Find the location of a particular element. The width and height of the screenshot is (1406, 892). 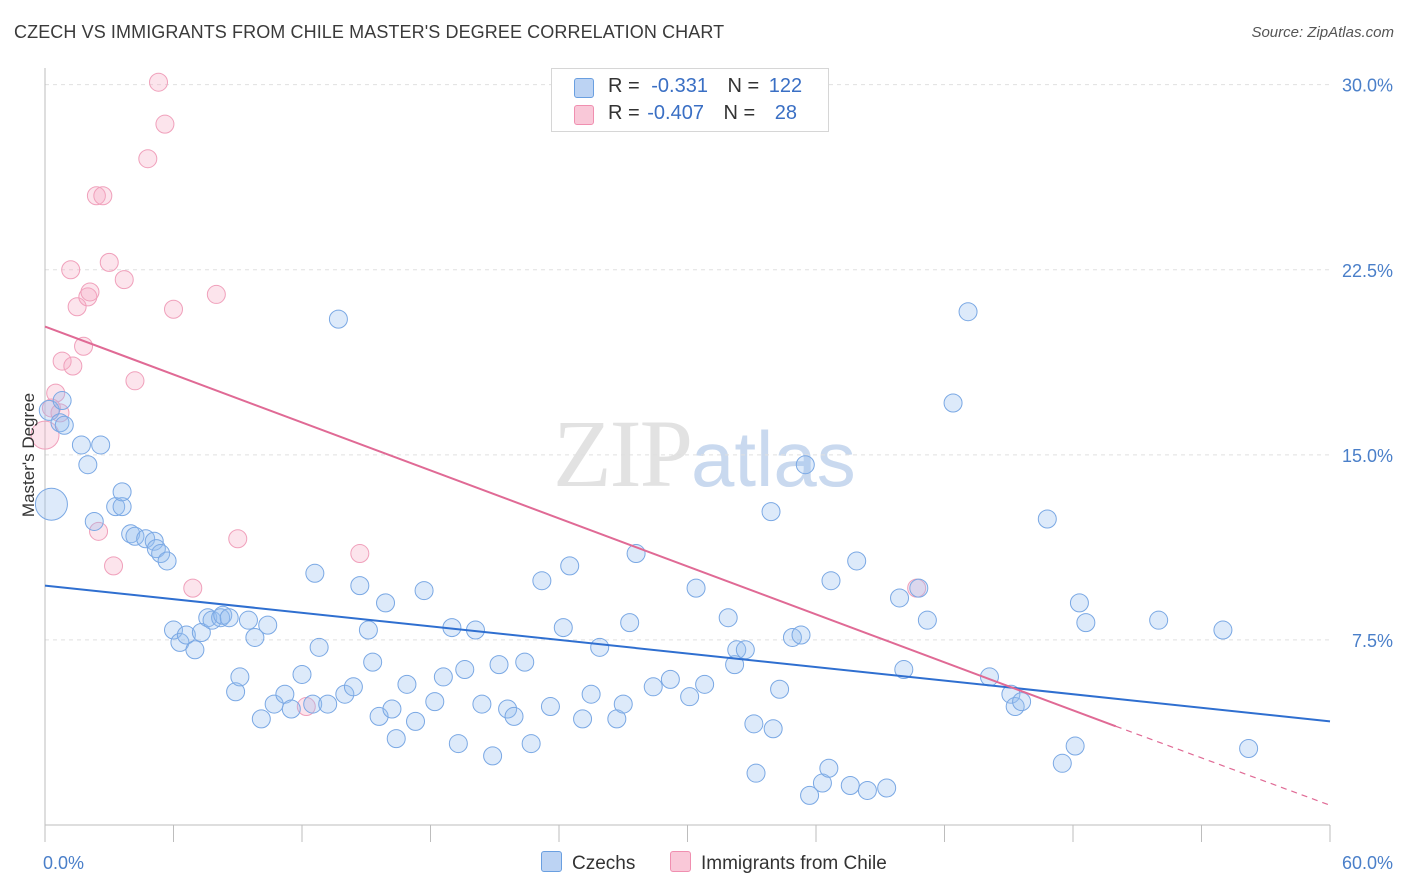

legend-chile-stats: R = -0.407 N = 28 is located at coordinates (702, 113).